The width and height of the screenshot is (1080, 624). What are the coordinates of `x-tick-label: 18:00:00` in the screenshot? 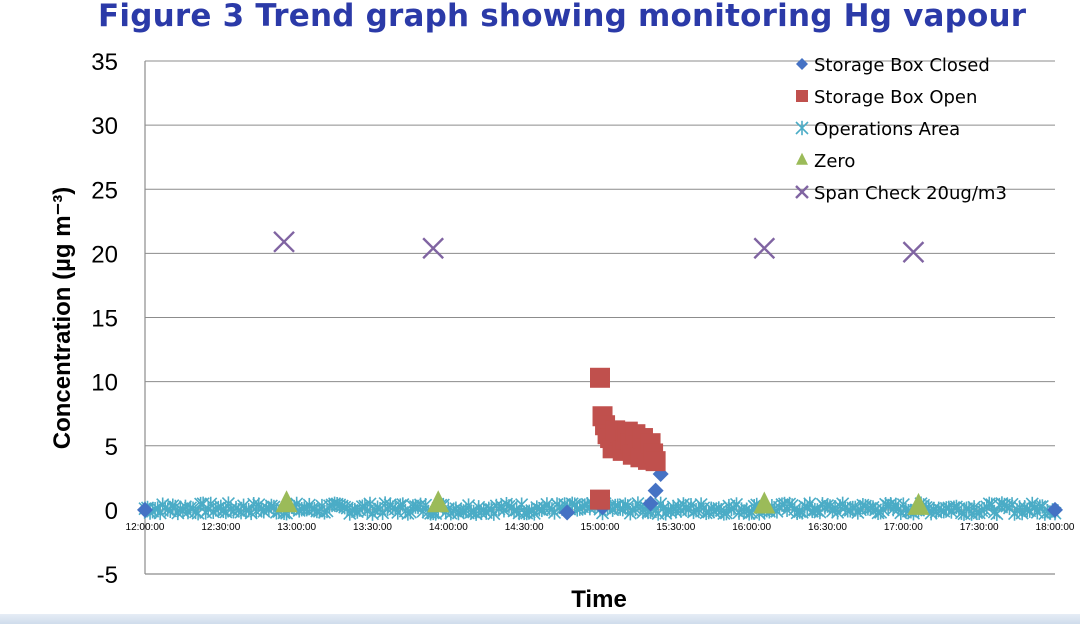 It's located at (1055, 527).